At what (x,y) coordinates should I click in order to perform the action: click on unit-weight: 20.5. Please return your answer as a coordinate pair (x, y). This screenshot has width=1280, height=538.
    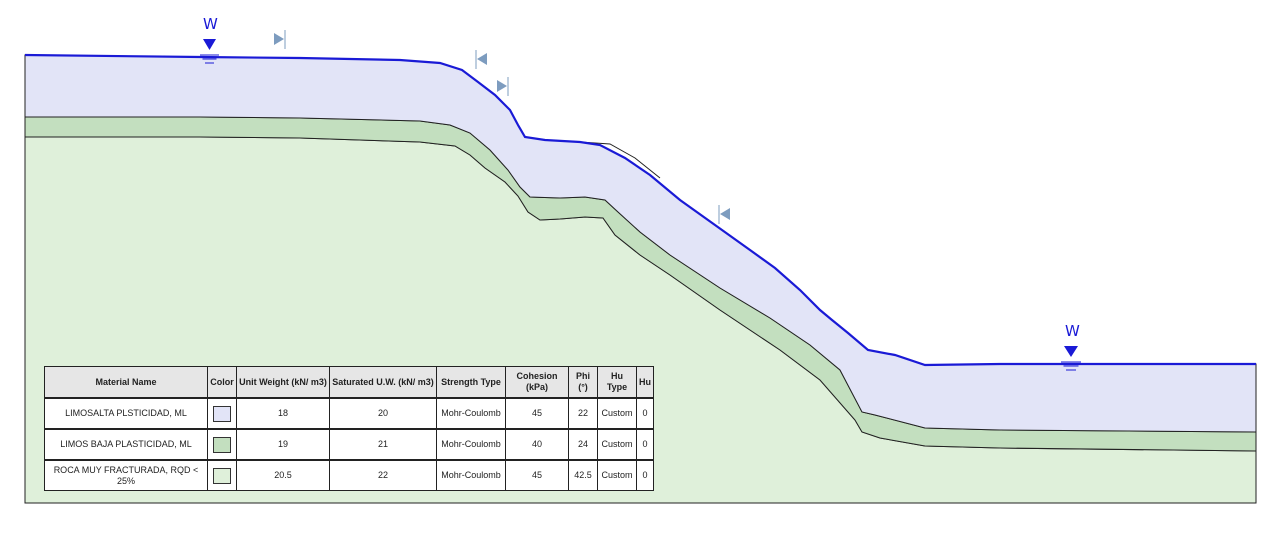
    Looking at the image, I should click on (283, 475).